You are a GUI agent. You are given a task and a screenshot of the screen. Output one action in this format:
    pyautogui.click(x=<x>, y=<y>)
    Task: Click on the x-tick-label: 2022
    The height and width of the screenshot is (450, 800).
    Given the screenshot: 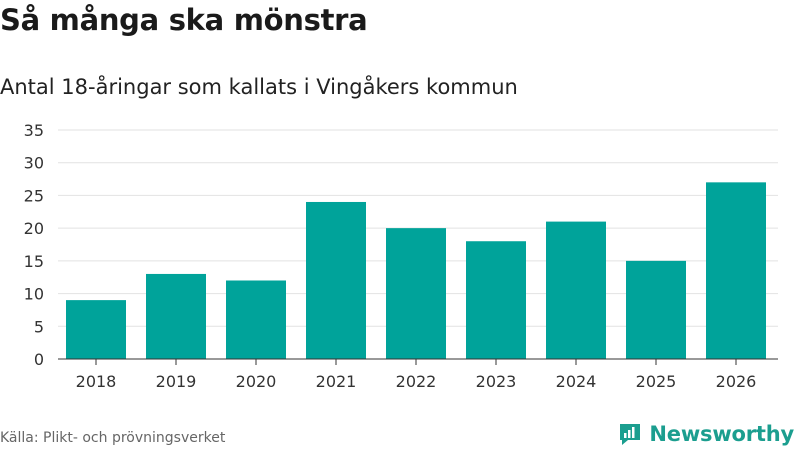 What is the action you would take?
    pyautogui.click(x=416, y=381)
    